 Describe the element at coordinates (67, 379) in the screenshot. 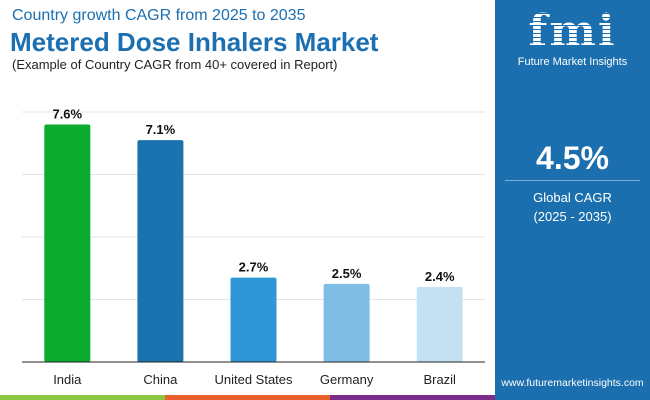

I see `x-tick-label: India` at that location.